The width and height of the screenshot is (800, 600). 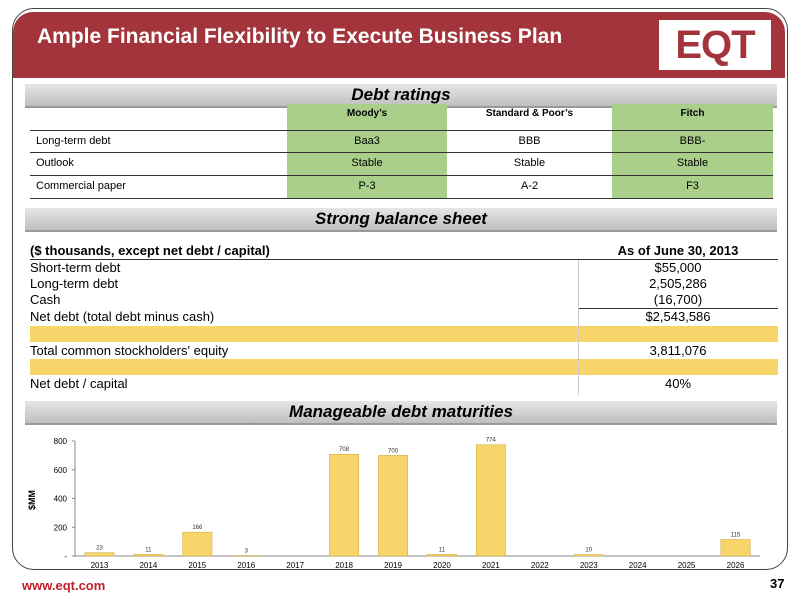 What do you see at coordinates (129, 350) in the screenshot?
I see `row-label: Total common stockholders' equity` at bounding box center [129, 350].